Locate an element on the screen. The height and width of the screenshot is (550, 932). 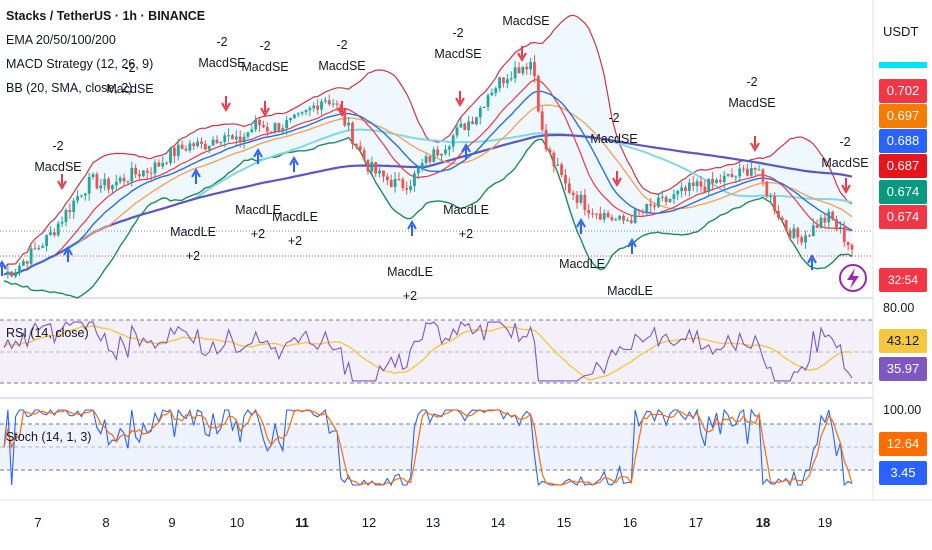
rsi-legend: RSI (14, close) is located at coordinates (47, 333).